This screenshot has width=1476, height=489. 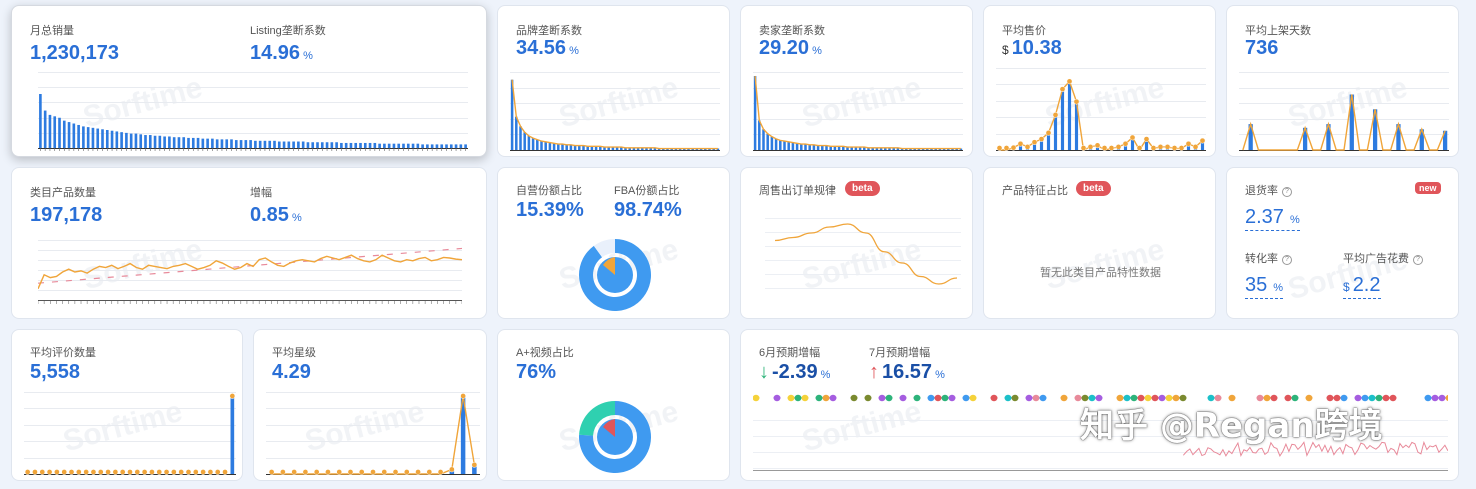 I want to click on card-share: Sorftime 自营份额占比 15.39% FBA份额占比 98.74%, so click(x=613, y=243).